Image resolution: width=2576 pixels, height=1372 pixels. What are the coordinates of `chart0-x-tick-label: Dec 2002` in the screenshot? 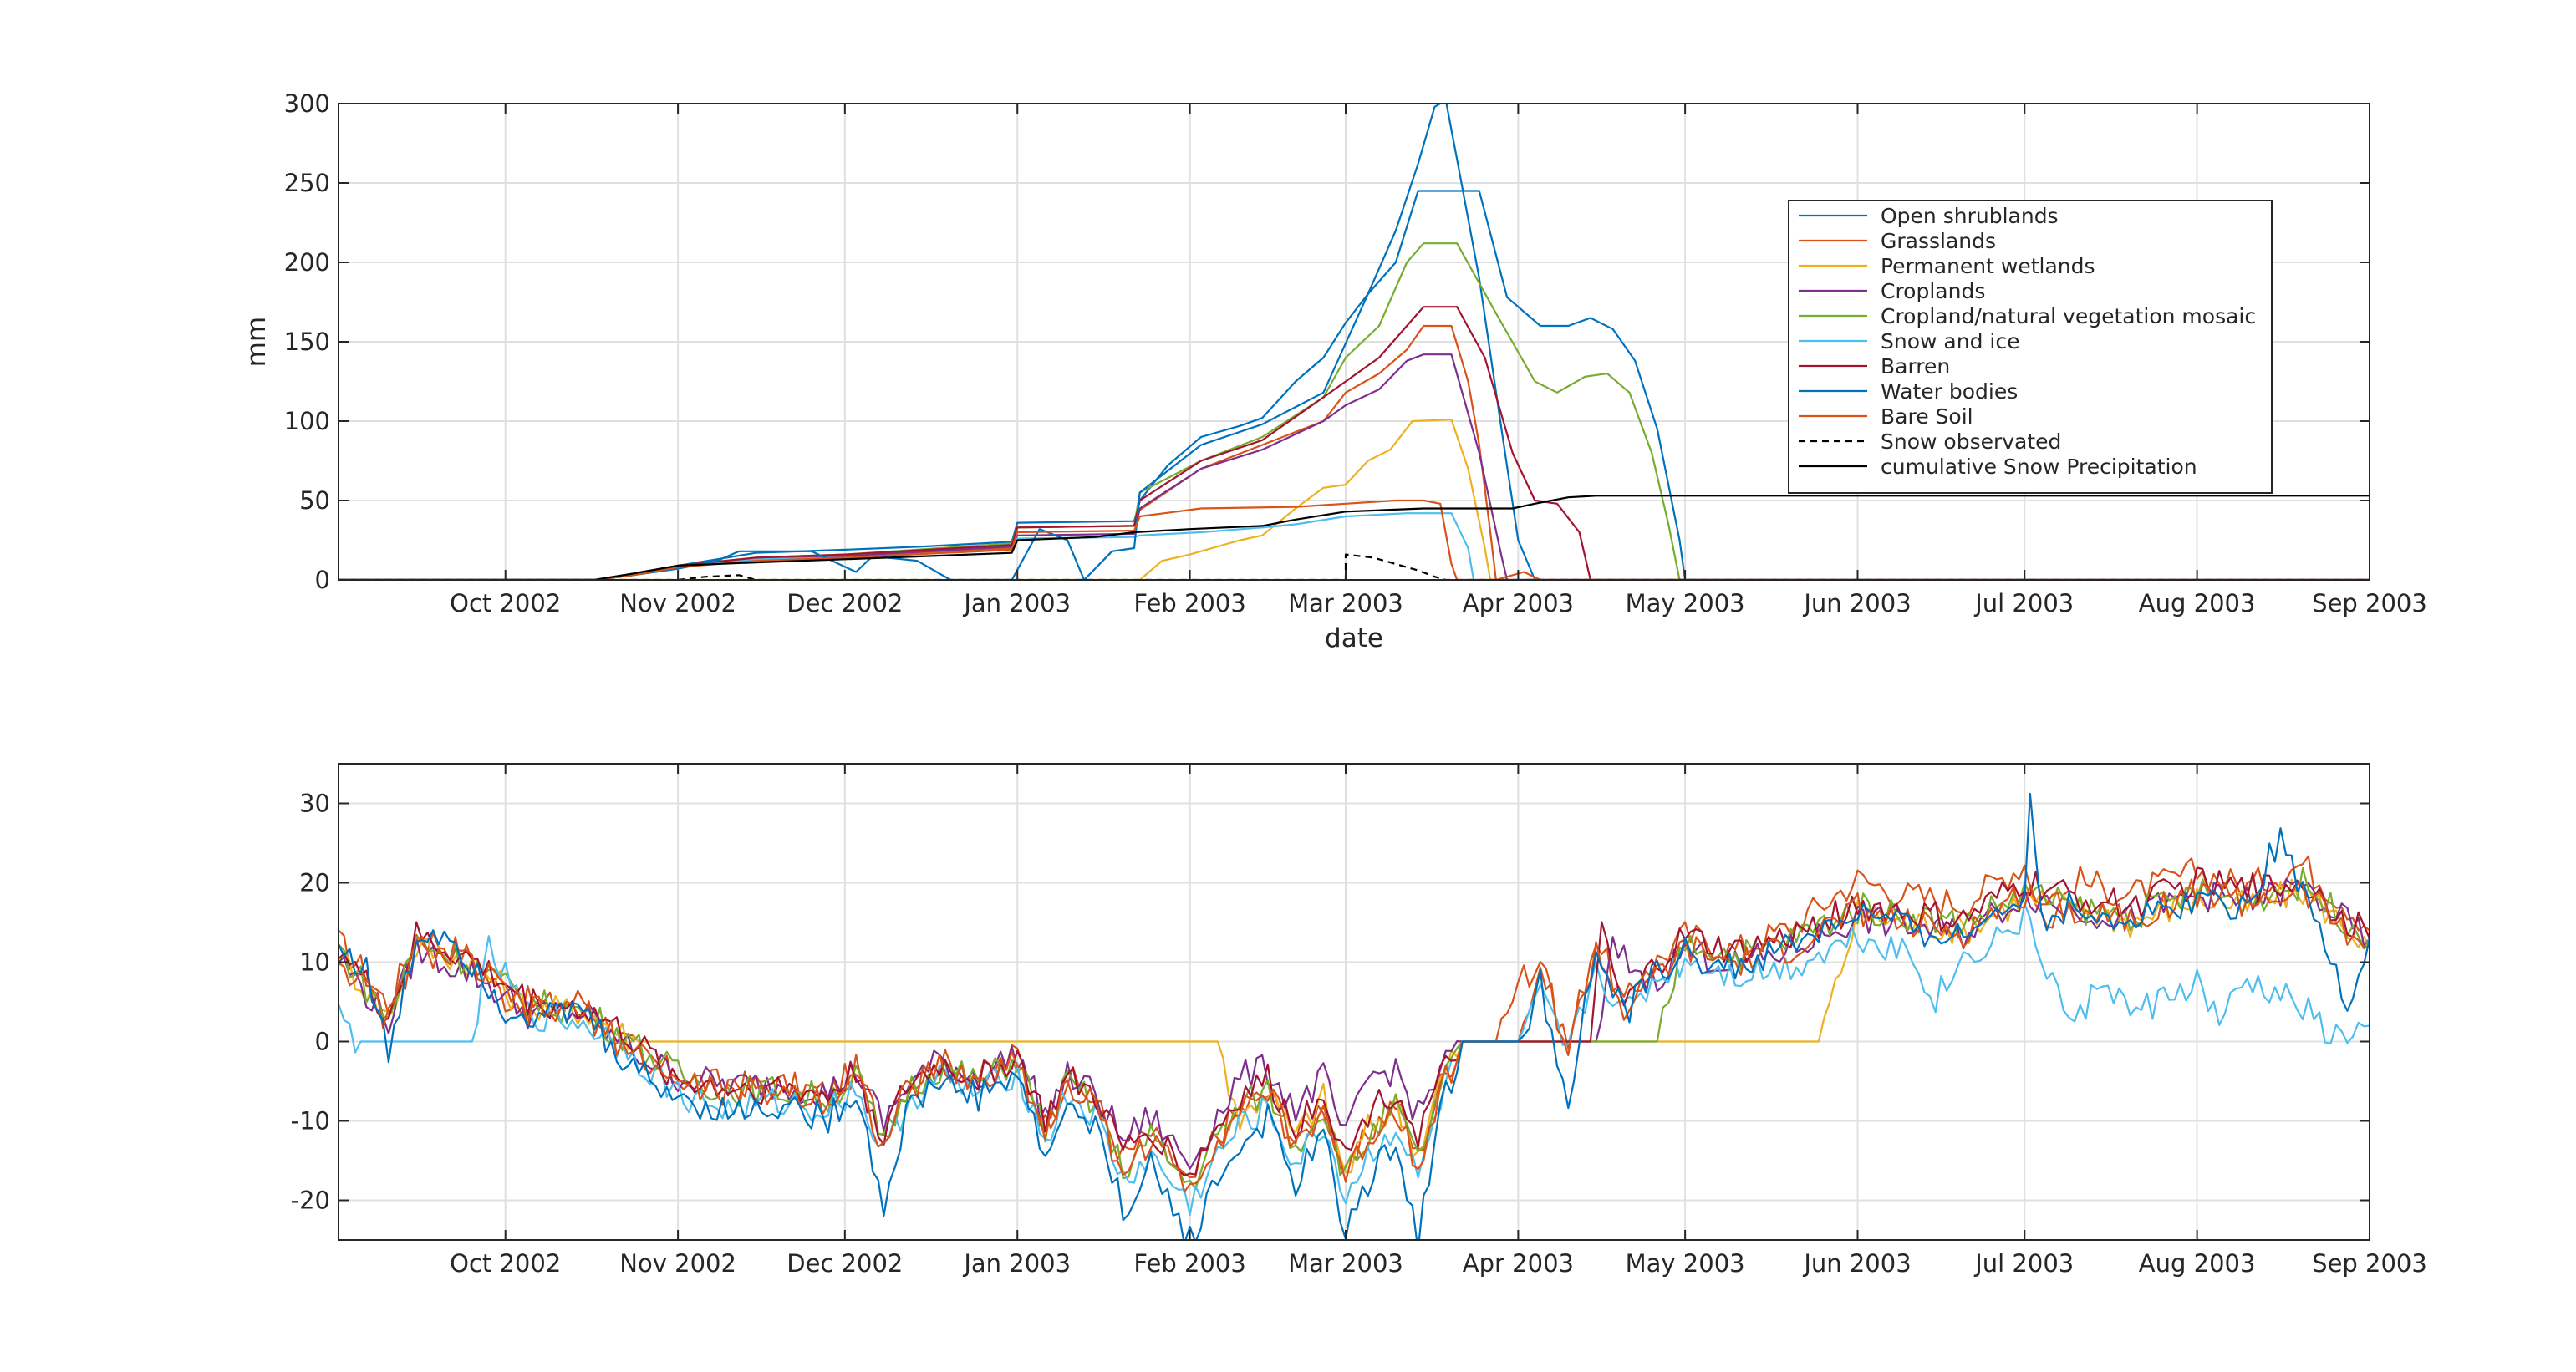 It's located at (845, 603).